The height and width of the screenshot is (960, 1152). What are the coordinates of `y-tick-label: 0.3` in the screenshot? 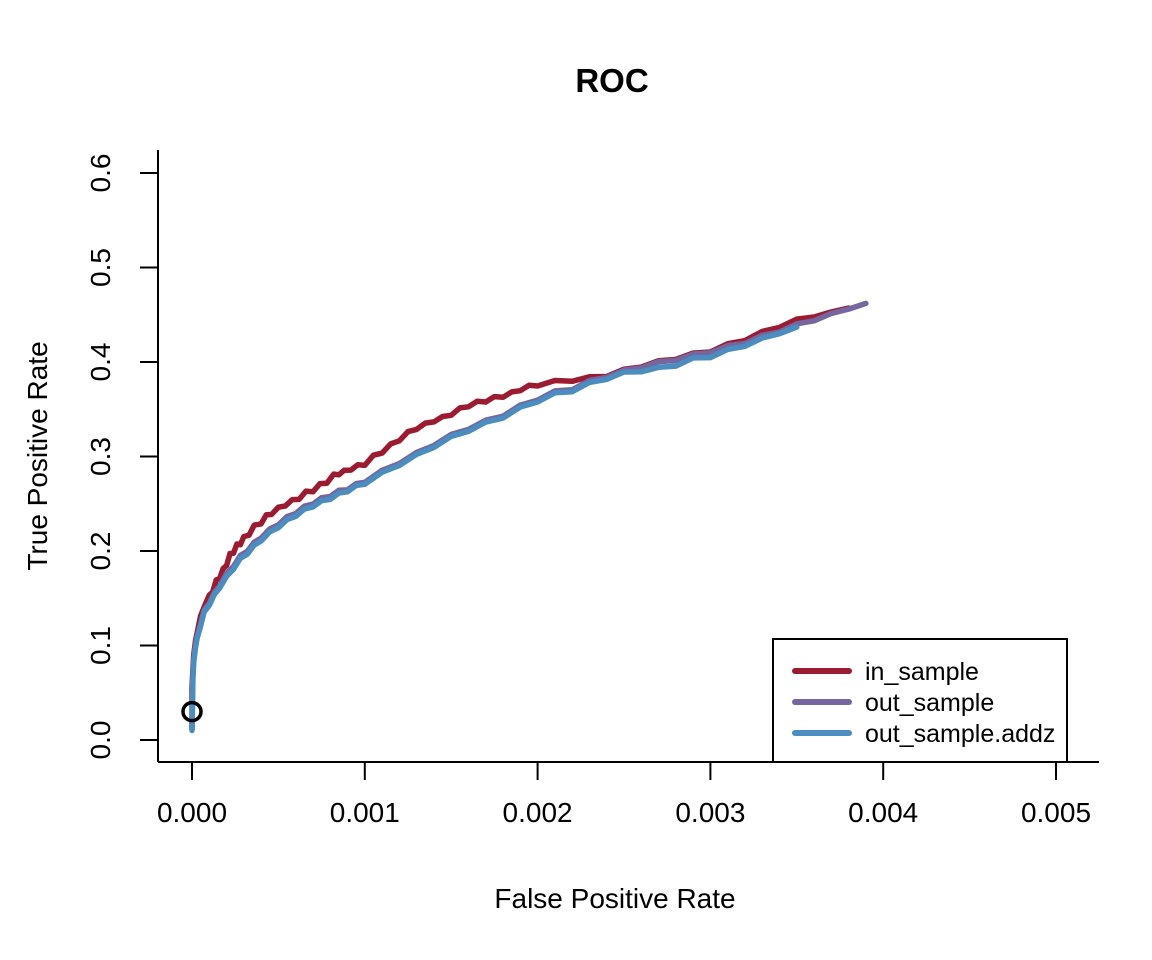 It's located at (100, 456).